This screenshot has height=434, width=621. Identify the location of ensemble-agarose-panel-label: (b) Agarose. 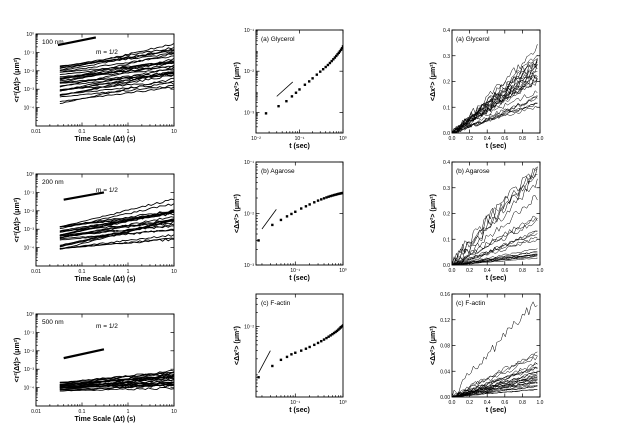
(278, 171).